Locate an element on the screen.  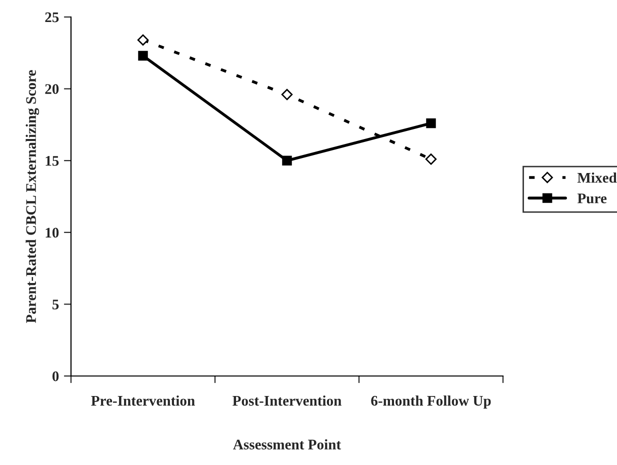
y-tick-label: 0 is located at coordinates (55, 376).